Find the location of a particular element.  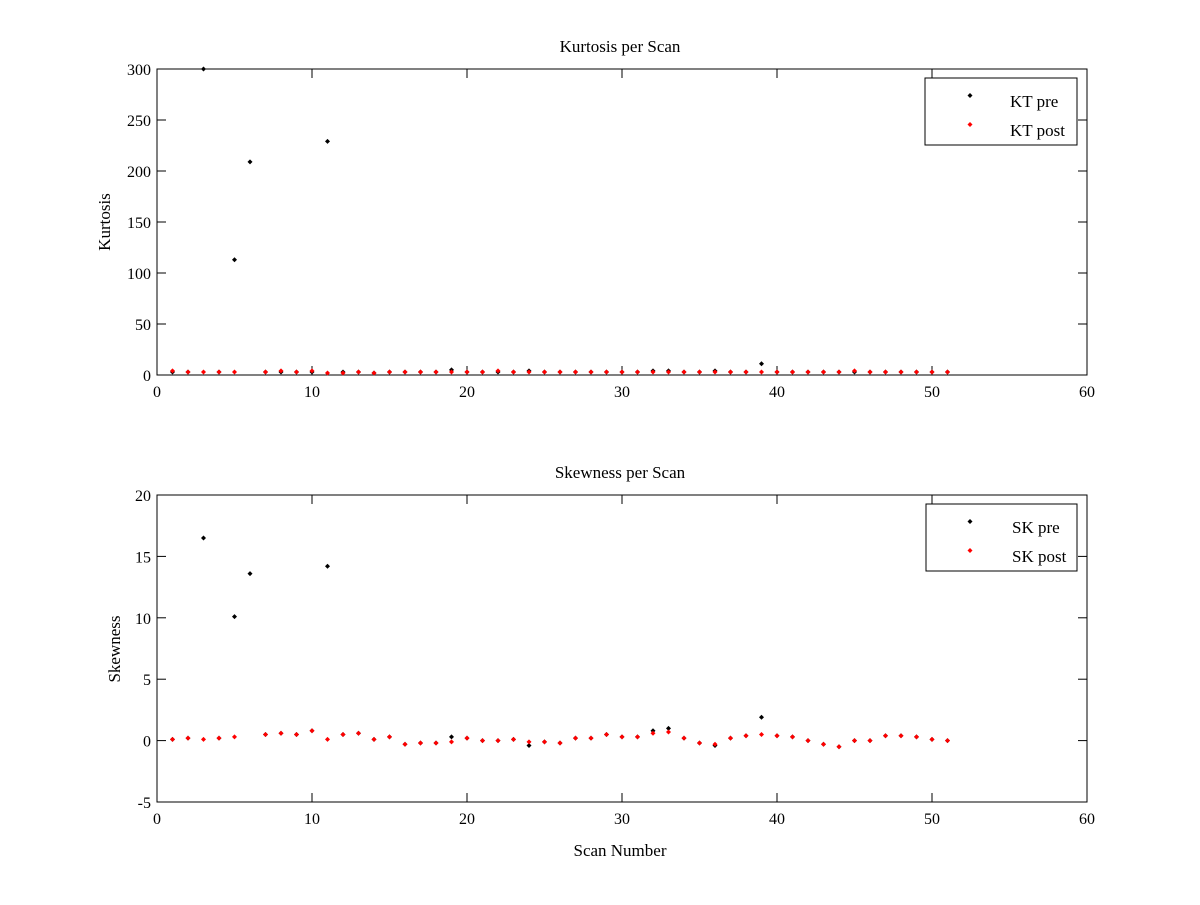

legend-box is located at coordinates (1001, 537).